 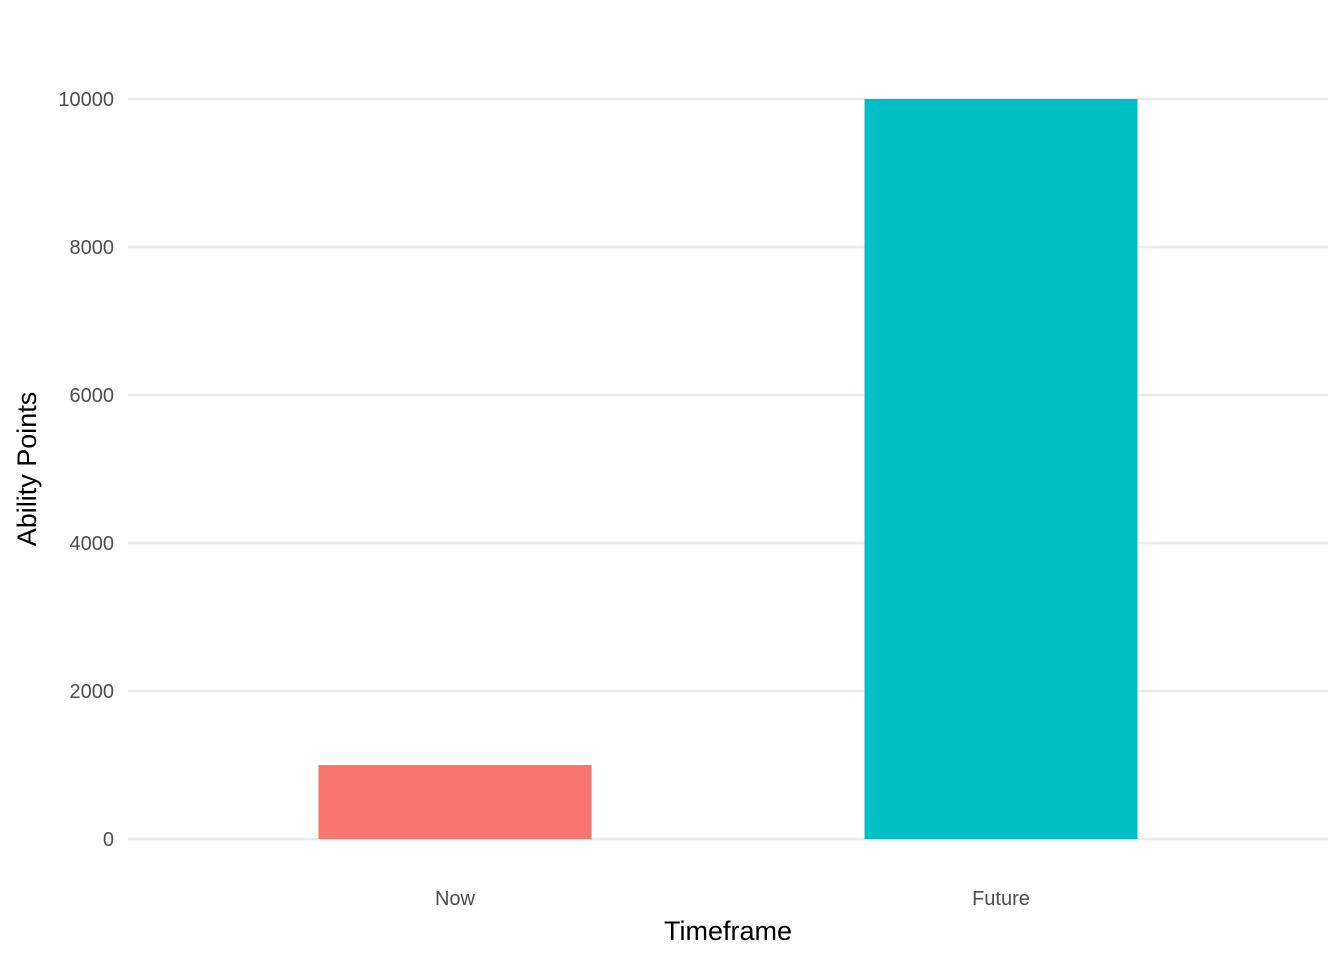 What do you see at coordinates (86, 100) in the screenshot?
I see `y-tick-label: 10000` at bounding box center [86, 100].